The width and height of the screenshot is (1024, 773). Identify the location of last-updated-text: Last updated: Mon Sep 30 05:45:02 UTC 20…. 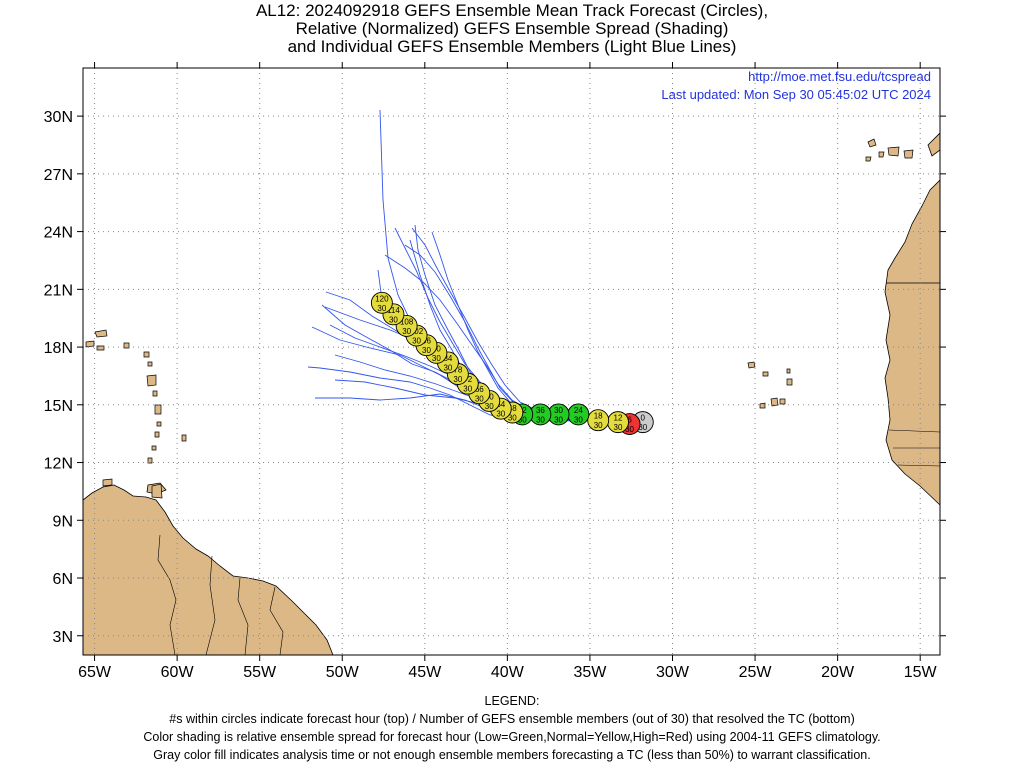
(796, 94).